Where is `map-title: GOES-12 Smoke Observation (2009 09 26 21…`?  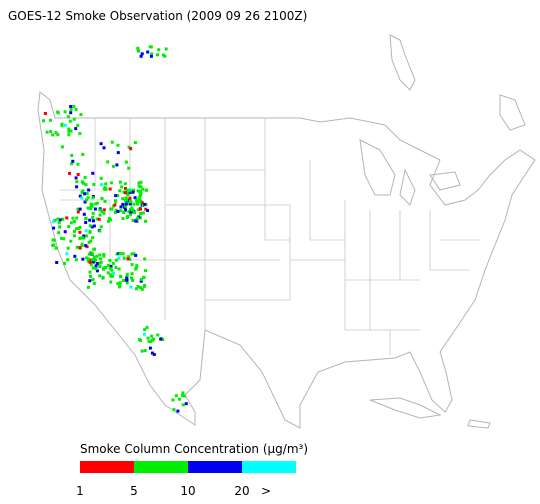
map-title: GOES-12 Smoke Observation (2009 09 26 21… is located at coordinates (157, 16).